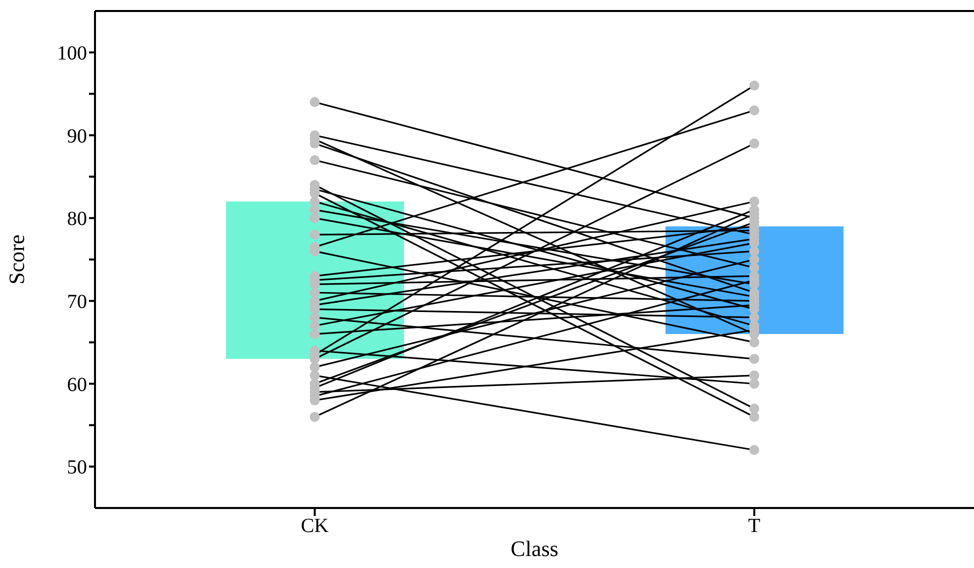 The image size is (974, 568). Describe the element at coordinates (72, 53) in the screenshot. I see `y-tick-label: 100` at that location.